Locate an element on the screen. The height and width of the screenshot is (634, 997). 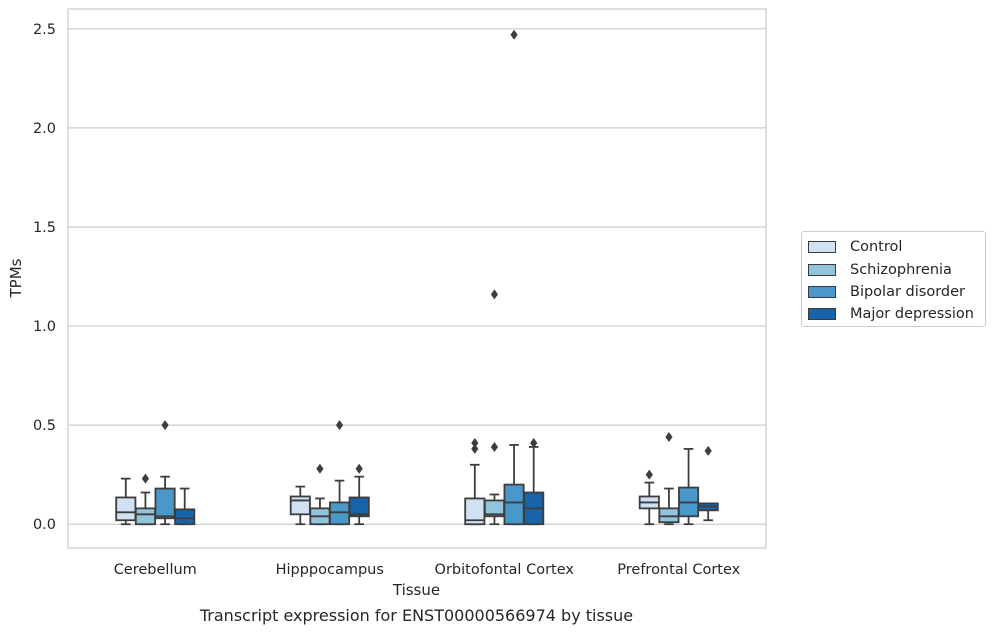
legend-label-major-depression: Major depression is located at coordinates (912, 314).